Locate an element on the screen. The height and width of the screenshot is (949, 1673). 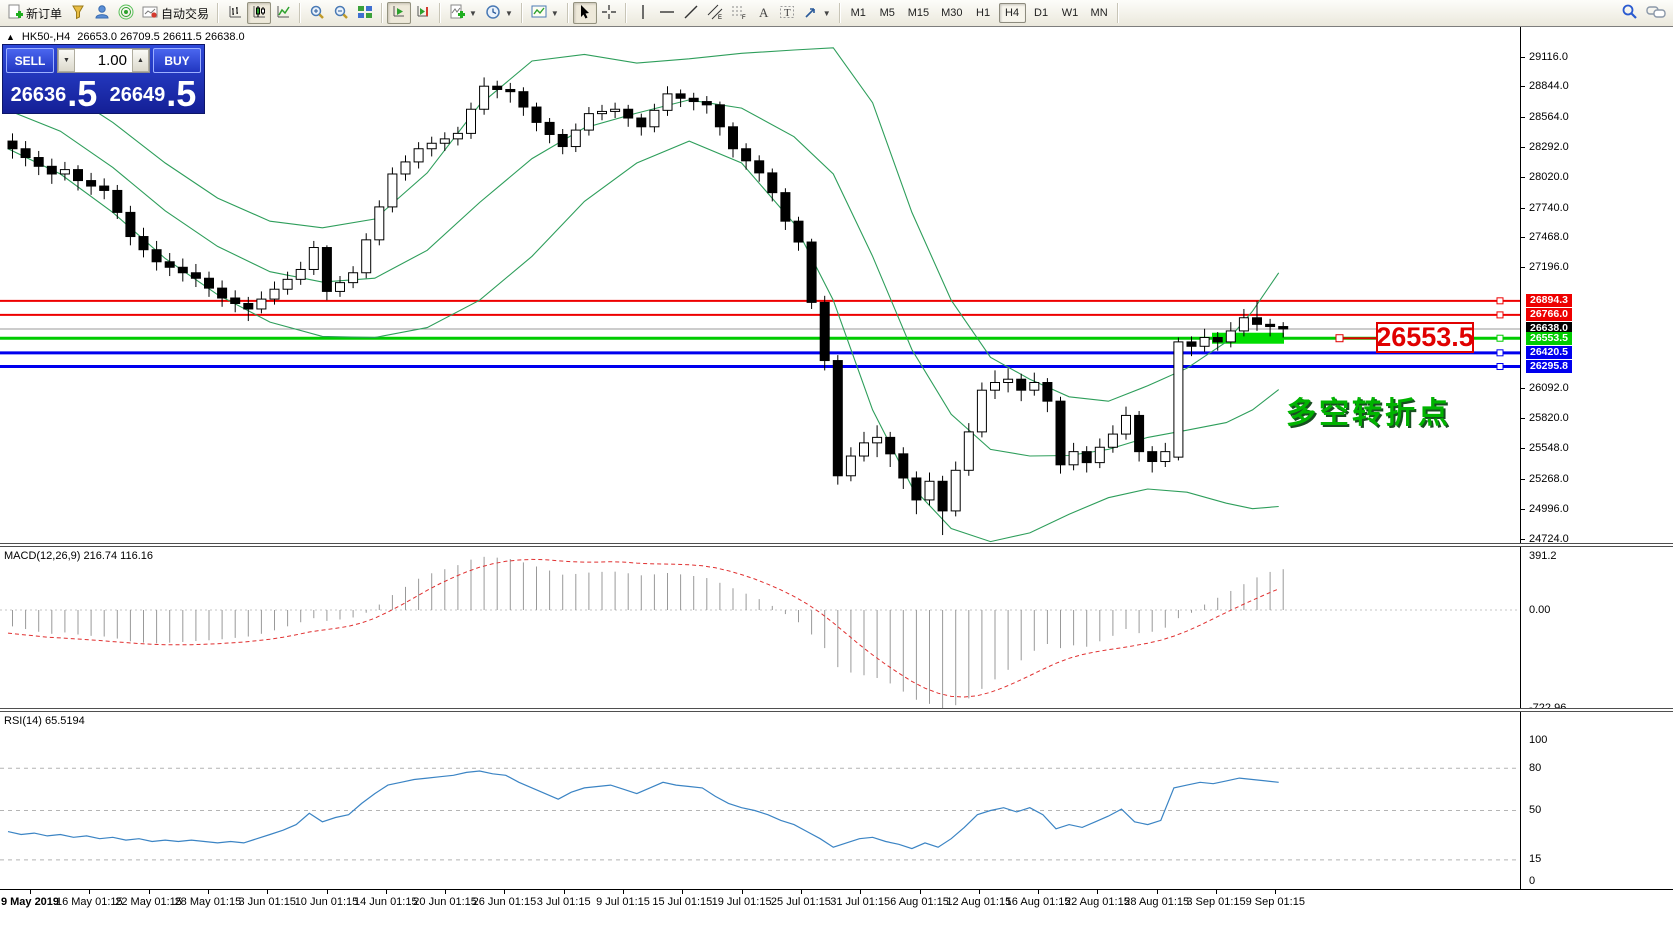
indicators-button: ▼ is located at coordinates (463, 13).